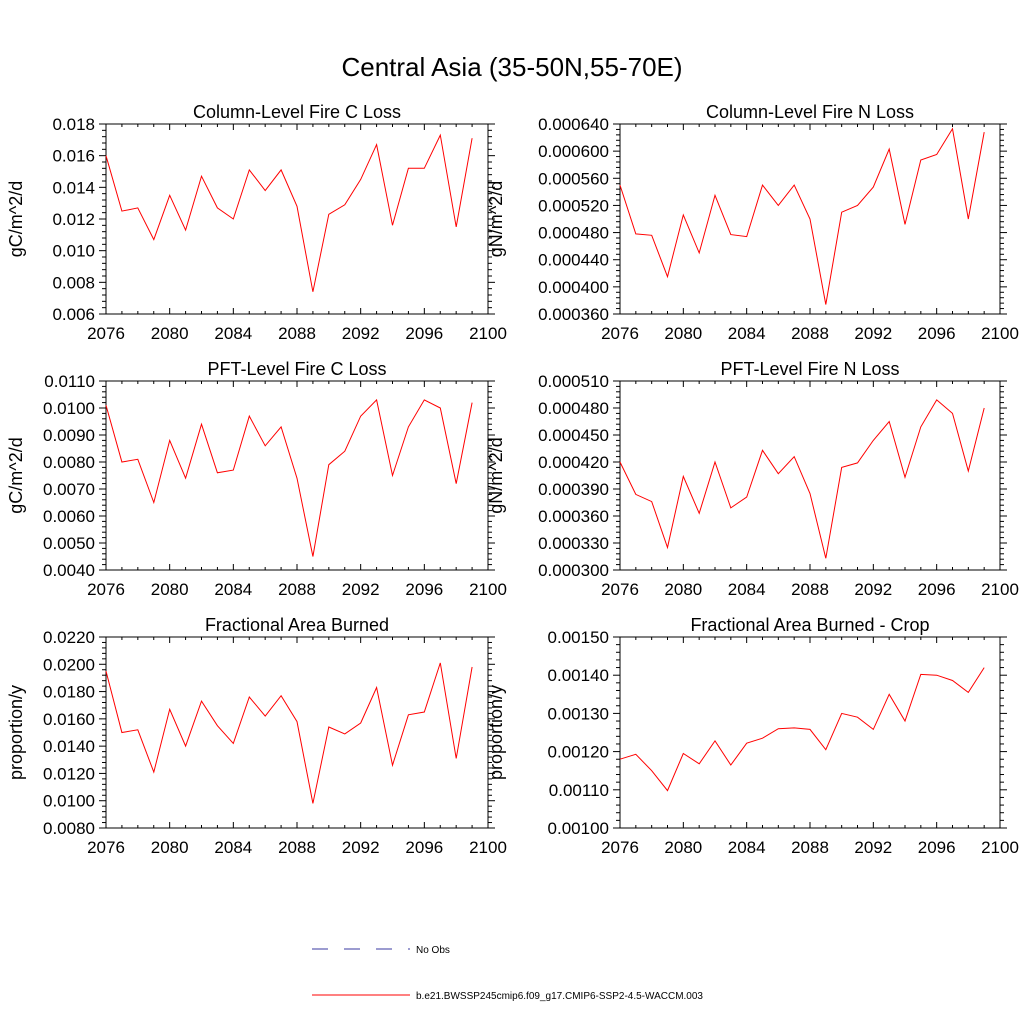  I want to click on y-tick-label: 0.0160, so click(69, 719).